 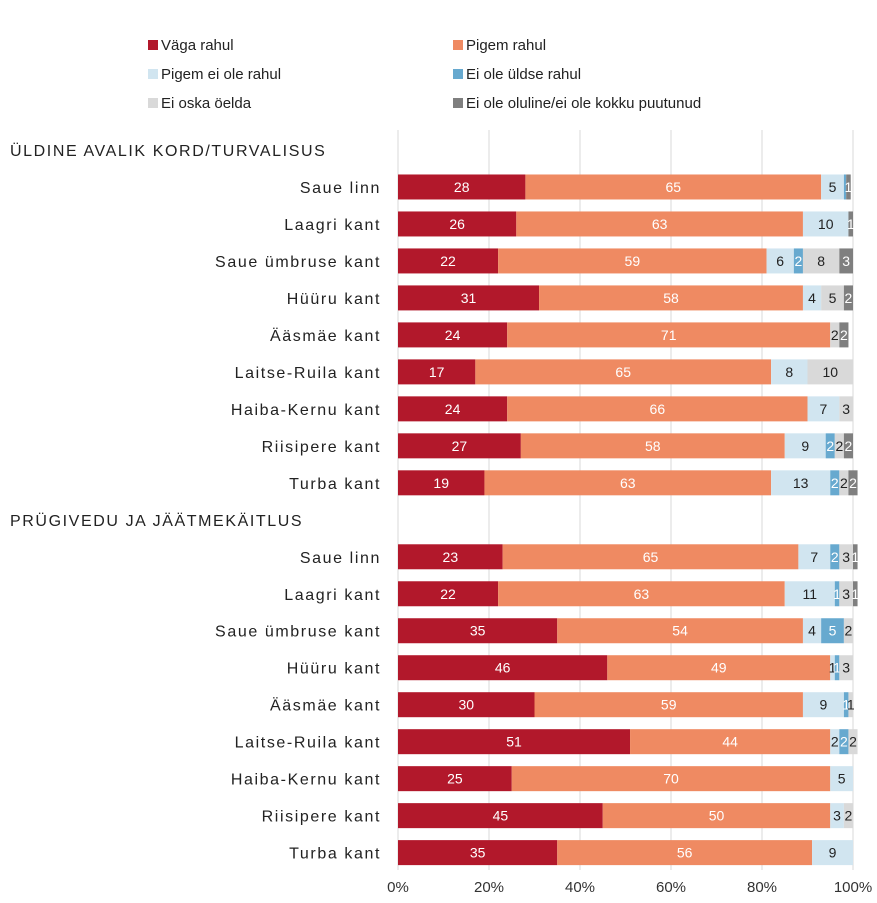 I want to click on category-label: Laagri kant, so click(x=332, y=225).